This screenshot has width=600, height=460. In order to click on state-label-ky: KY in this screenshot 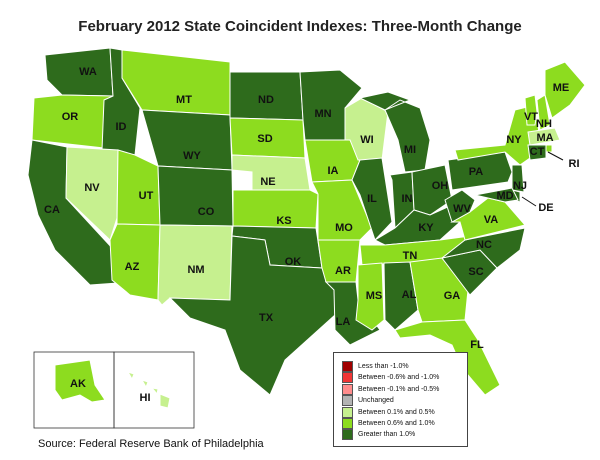, I will do `click(426, 228)`.